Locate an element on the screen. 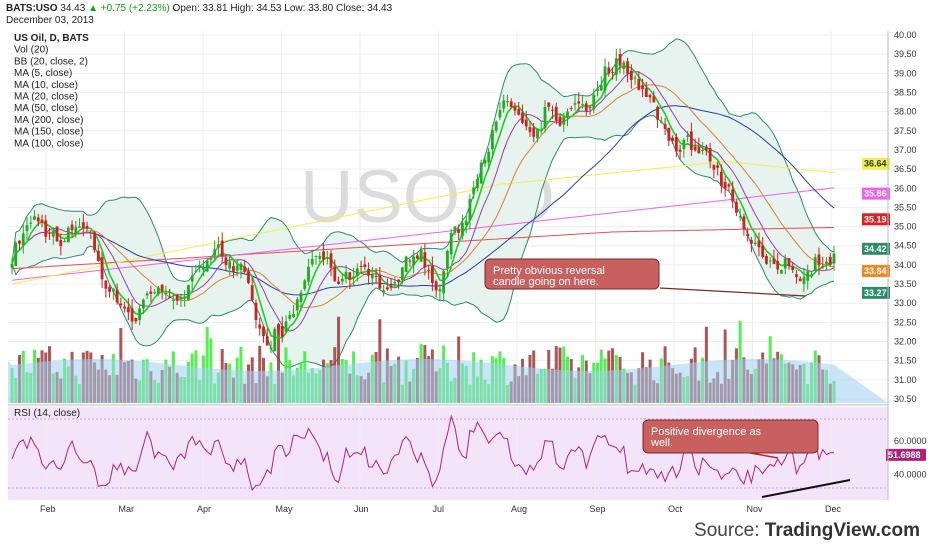 The height and width of the screenshot is (550, 932). reversal-annotation-text: candle going on here. is located at coordinates (546, 282).